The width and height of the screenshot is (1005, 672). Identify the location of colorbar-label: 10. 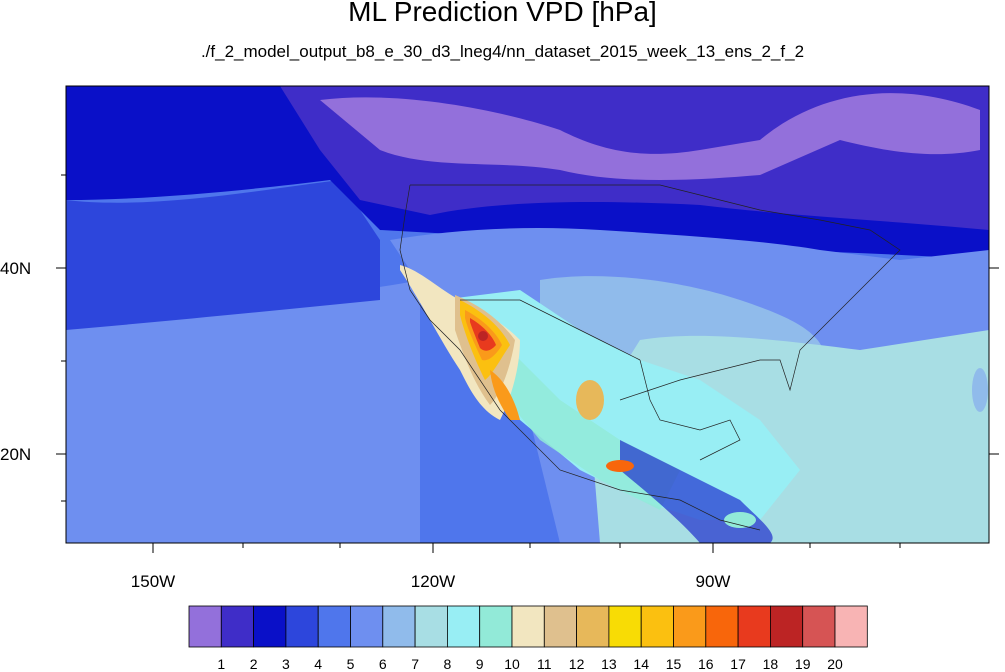
(512, 664).